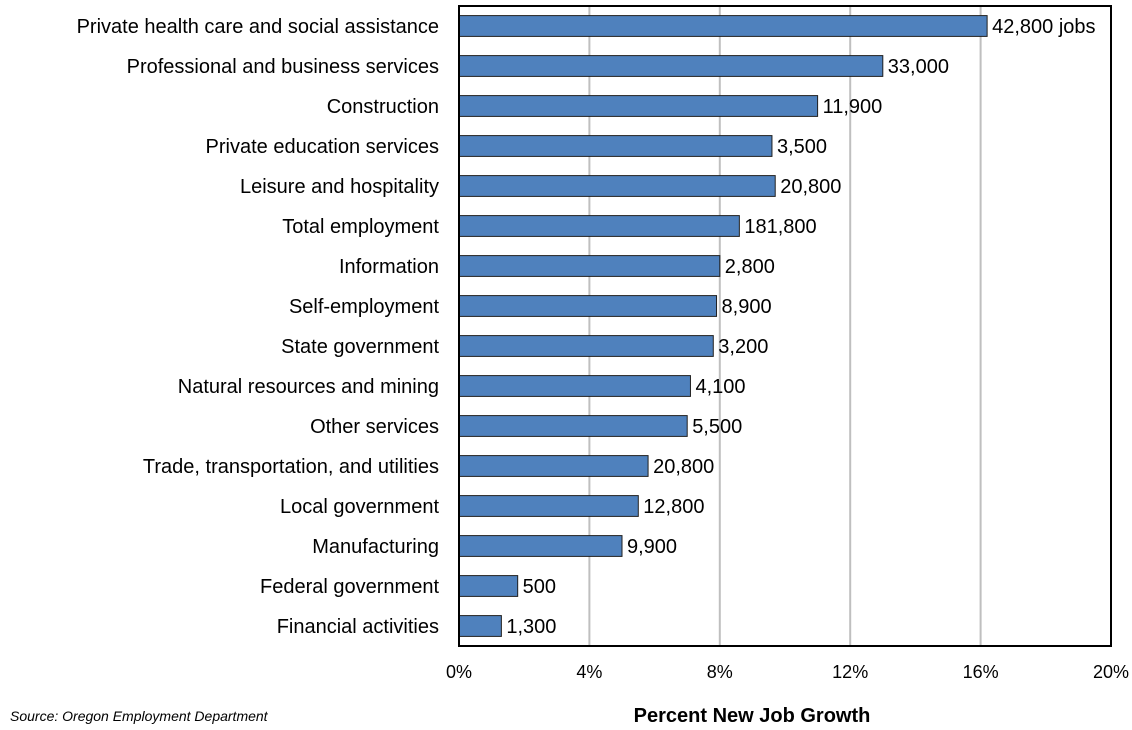 The height and width of the screenshot is (730, 1132). I want to click on x-tick-label: 8%, so click(720, 672).